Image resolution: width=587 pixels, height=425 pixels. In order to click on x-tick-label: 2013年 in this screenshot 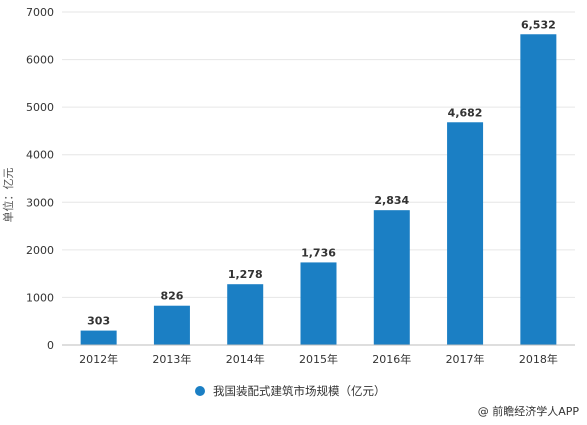, I will do `click(171, 359)`.